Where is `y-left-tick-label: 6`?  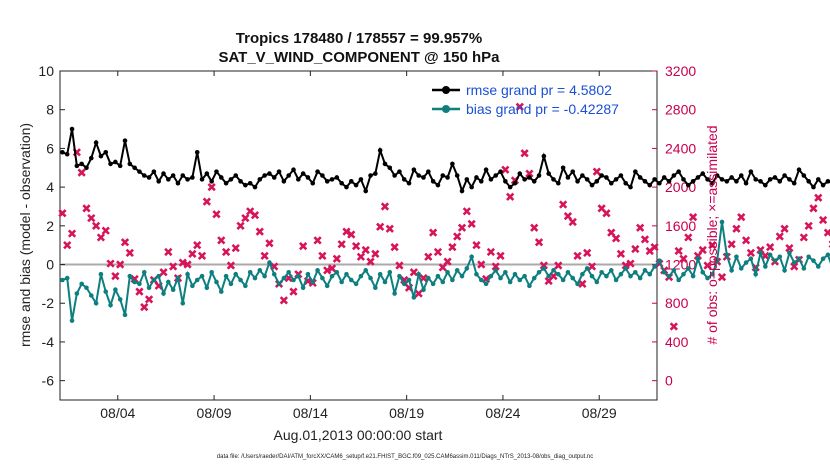 y-left-tick-label: 6 is located at coordinates (50, 148).